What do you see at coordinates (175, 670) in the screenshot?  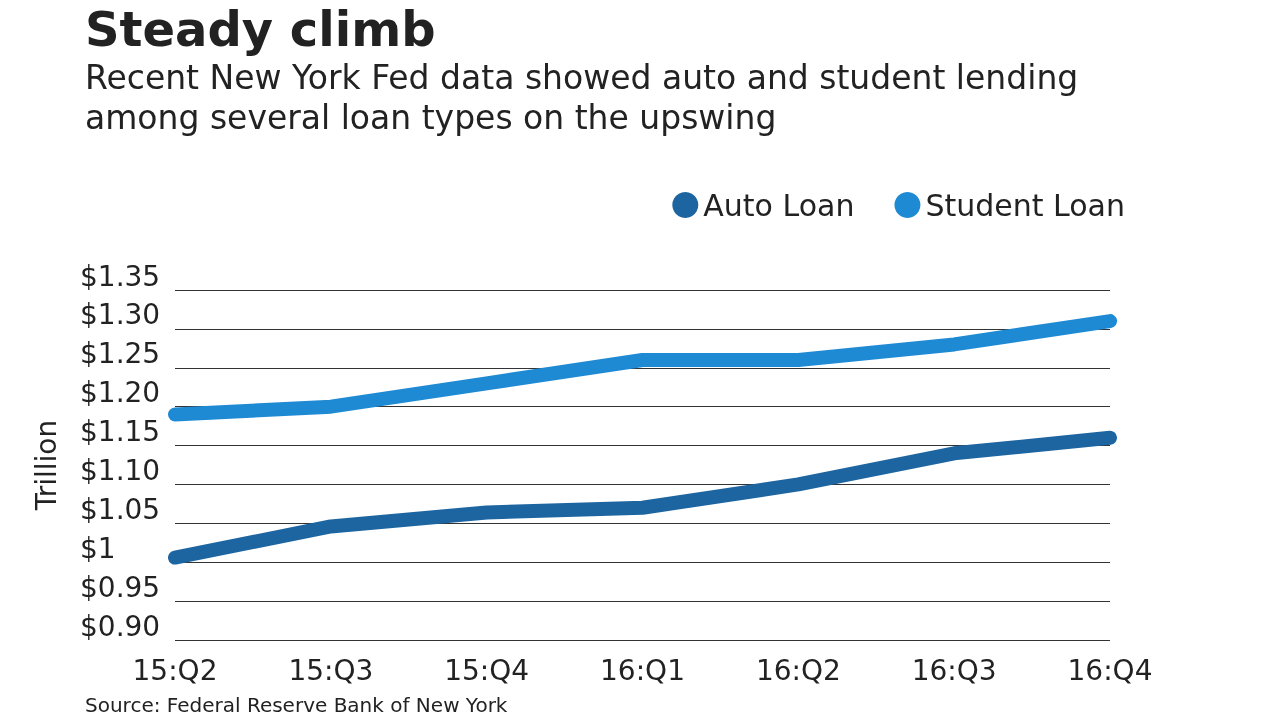 I see `x-tick-label: 15:Q2` at bounding box center [175, 670].